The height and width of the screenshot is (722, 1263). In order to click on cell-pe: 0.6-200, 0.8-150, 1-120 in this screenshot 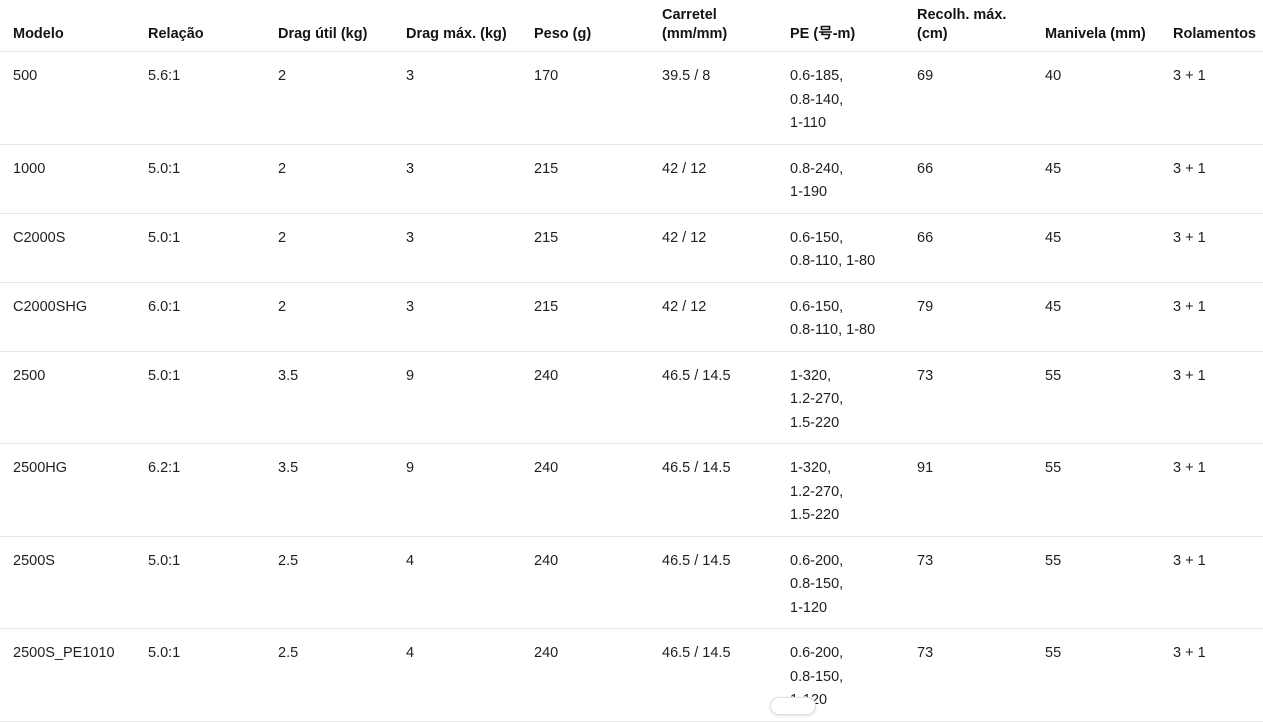, I will do `click(817, 584)`.